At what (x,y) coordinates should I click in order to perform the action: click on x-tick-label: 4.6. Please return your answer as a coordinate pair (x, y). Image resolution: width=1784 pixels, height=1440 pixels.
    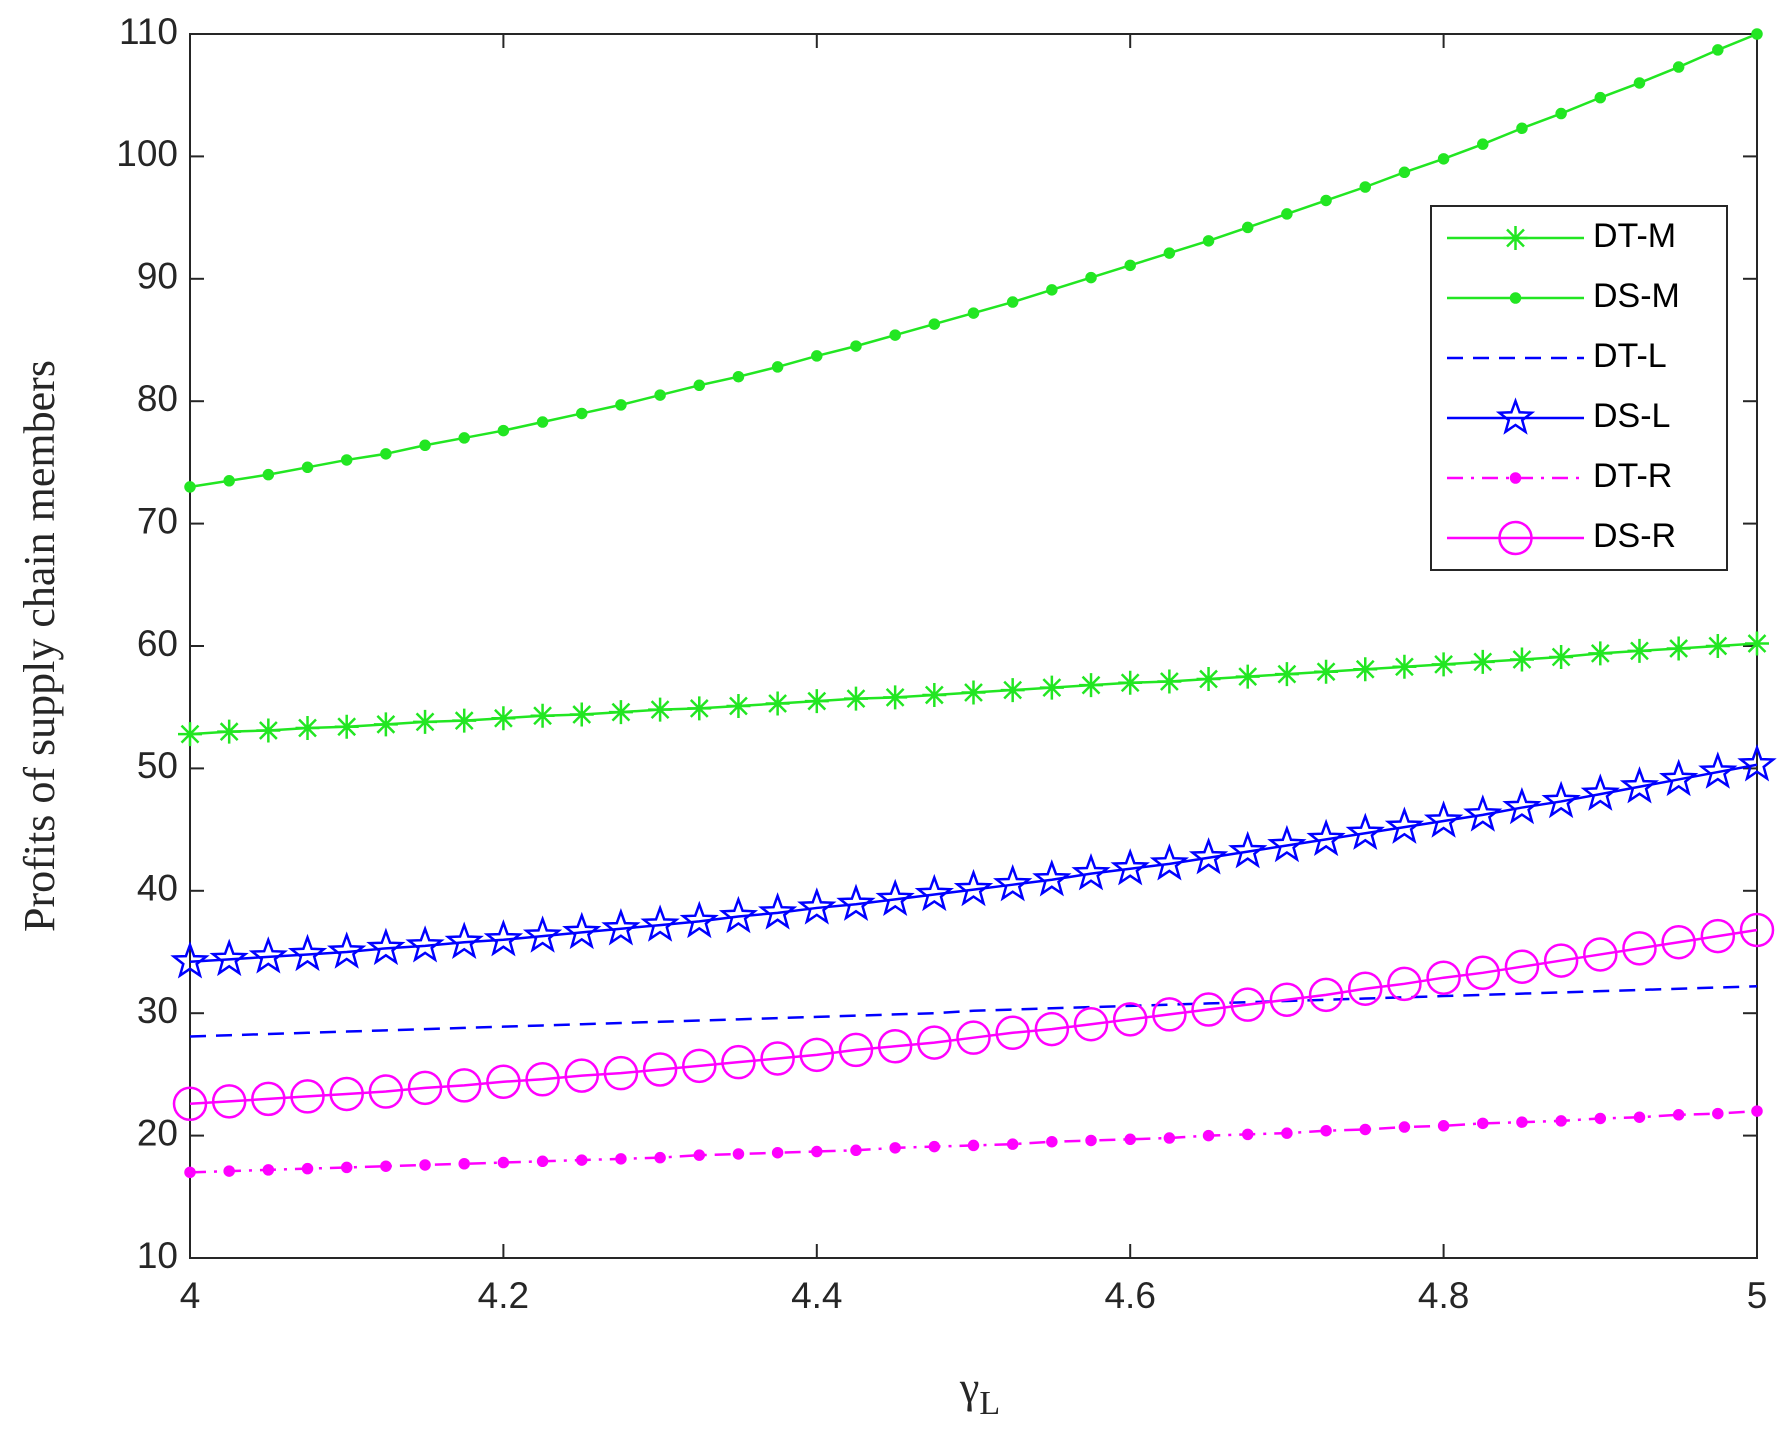
    Looking at the image, I should click on (1129, 1295).